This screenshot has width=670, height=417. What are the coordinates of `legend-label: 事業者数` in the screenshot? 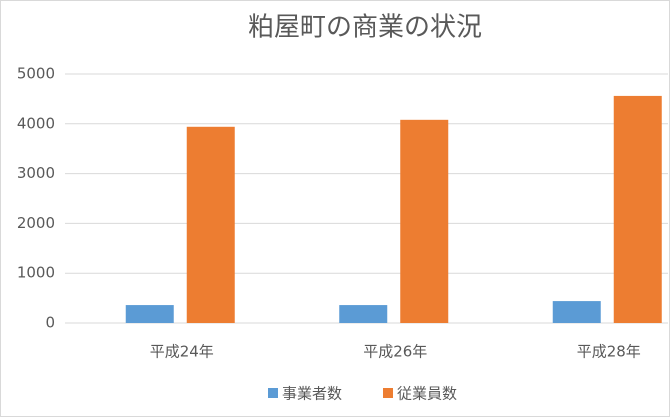 It's located at (312, 394).